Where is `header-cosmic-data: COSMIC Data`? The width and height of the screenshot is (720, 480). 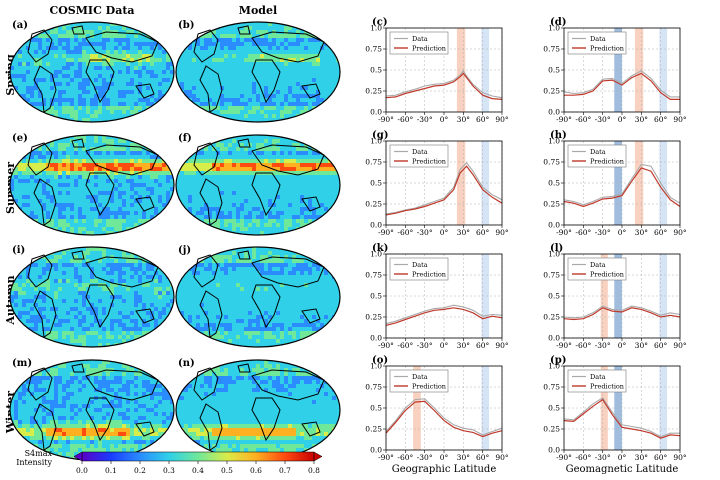
header-cosmic-data: COSMIC Data is located at coordinates (91, 10).